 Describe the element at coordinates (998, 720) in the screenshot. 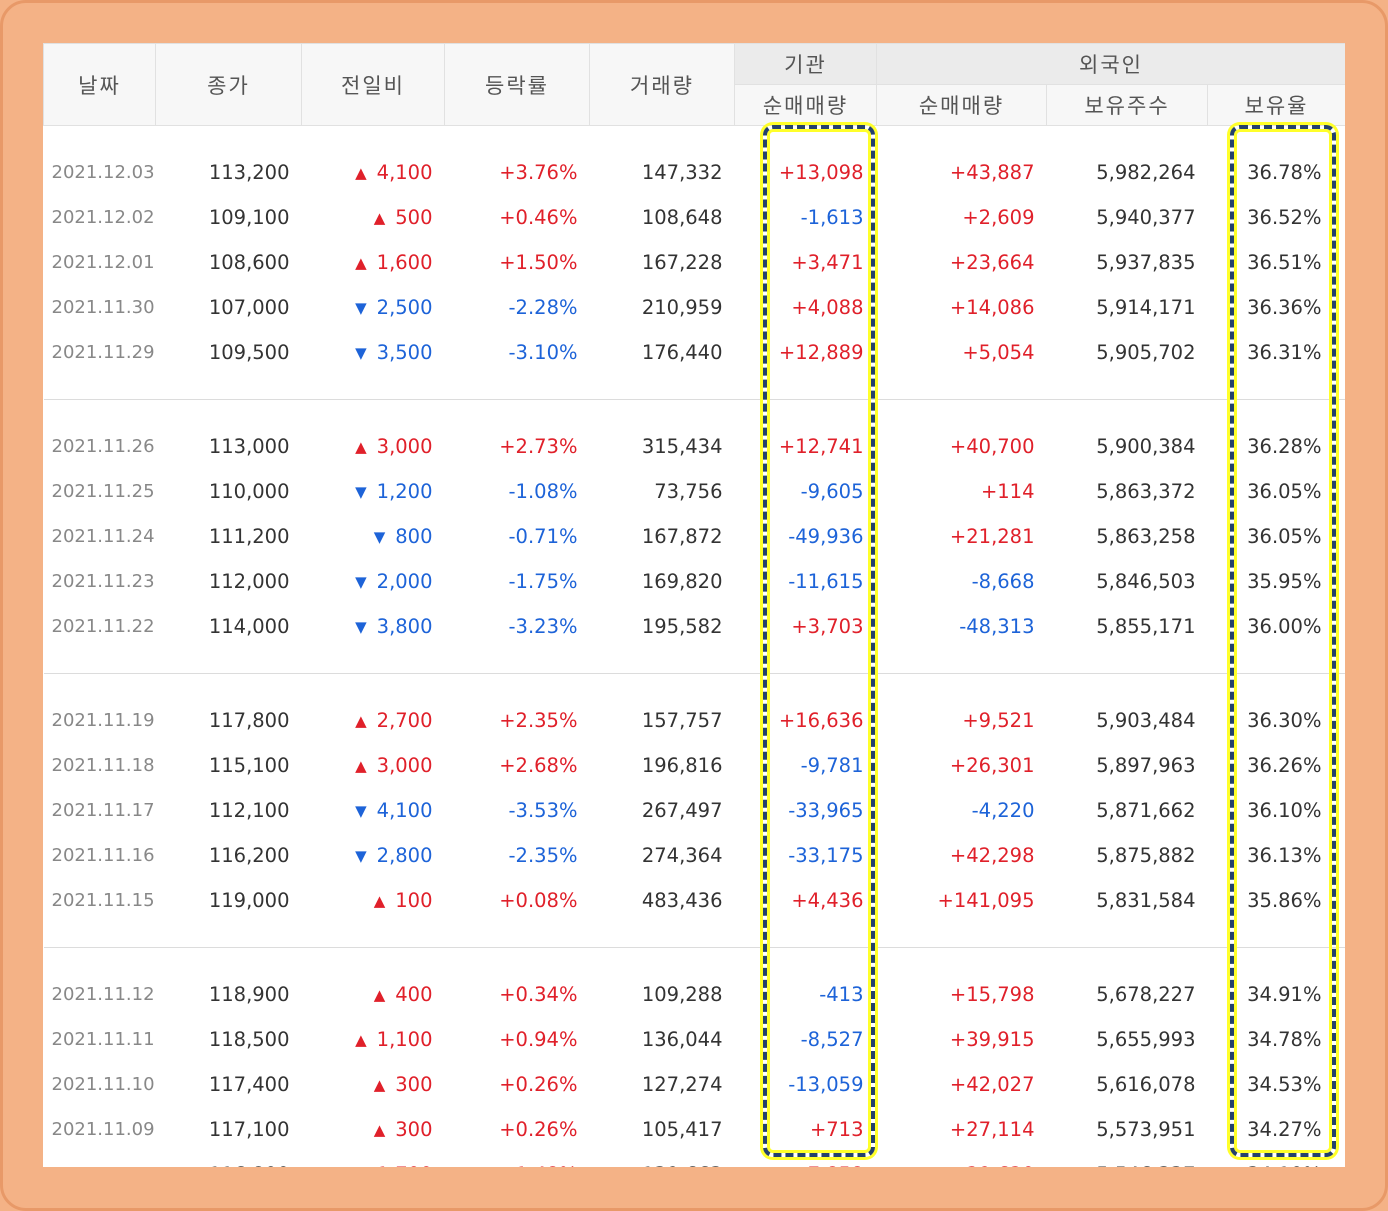

I see `cell-foreign-net: +9,521` at that location.